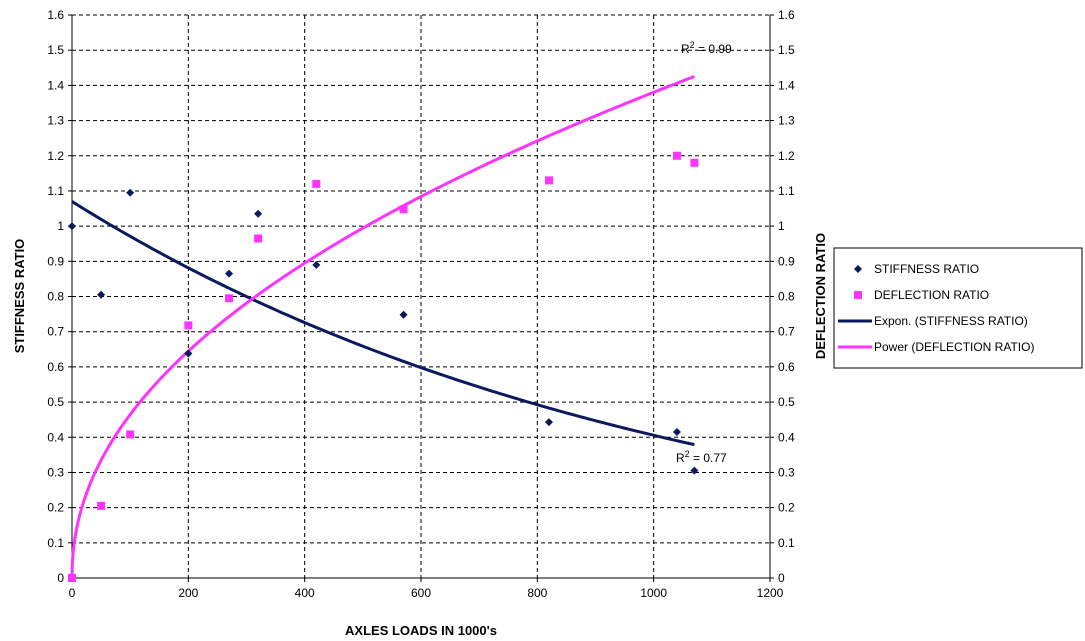  I want to click on y2-tick-label: 0, so click(781, 578).